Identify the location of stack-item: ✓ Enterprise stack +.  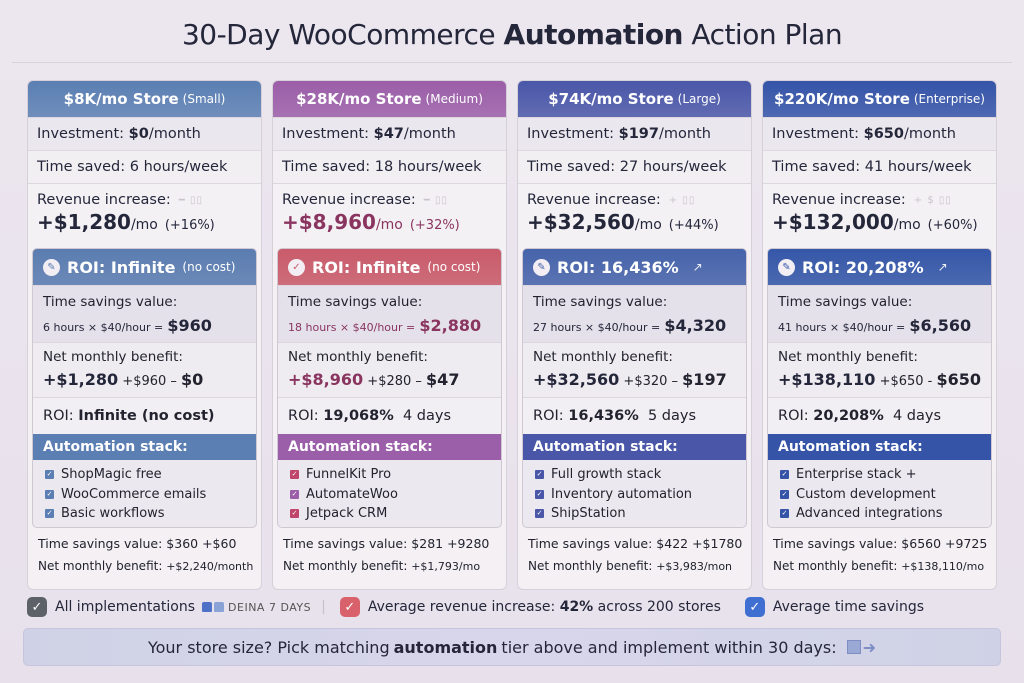
(879, 475).